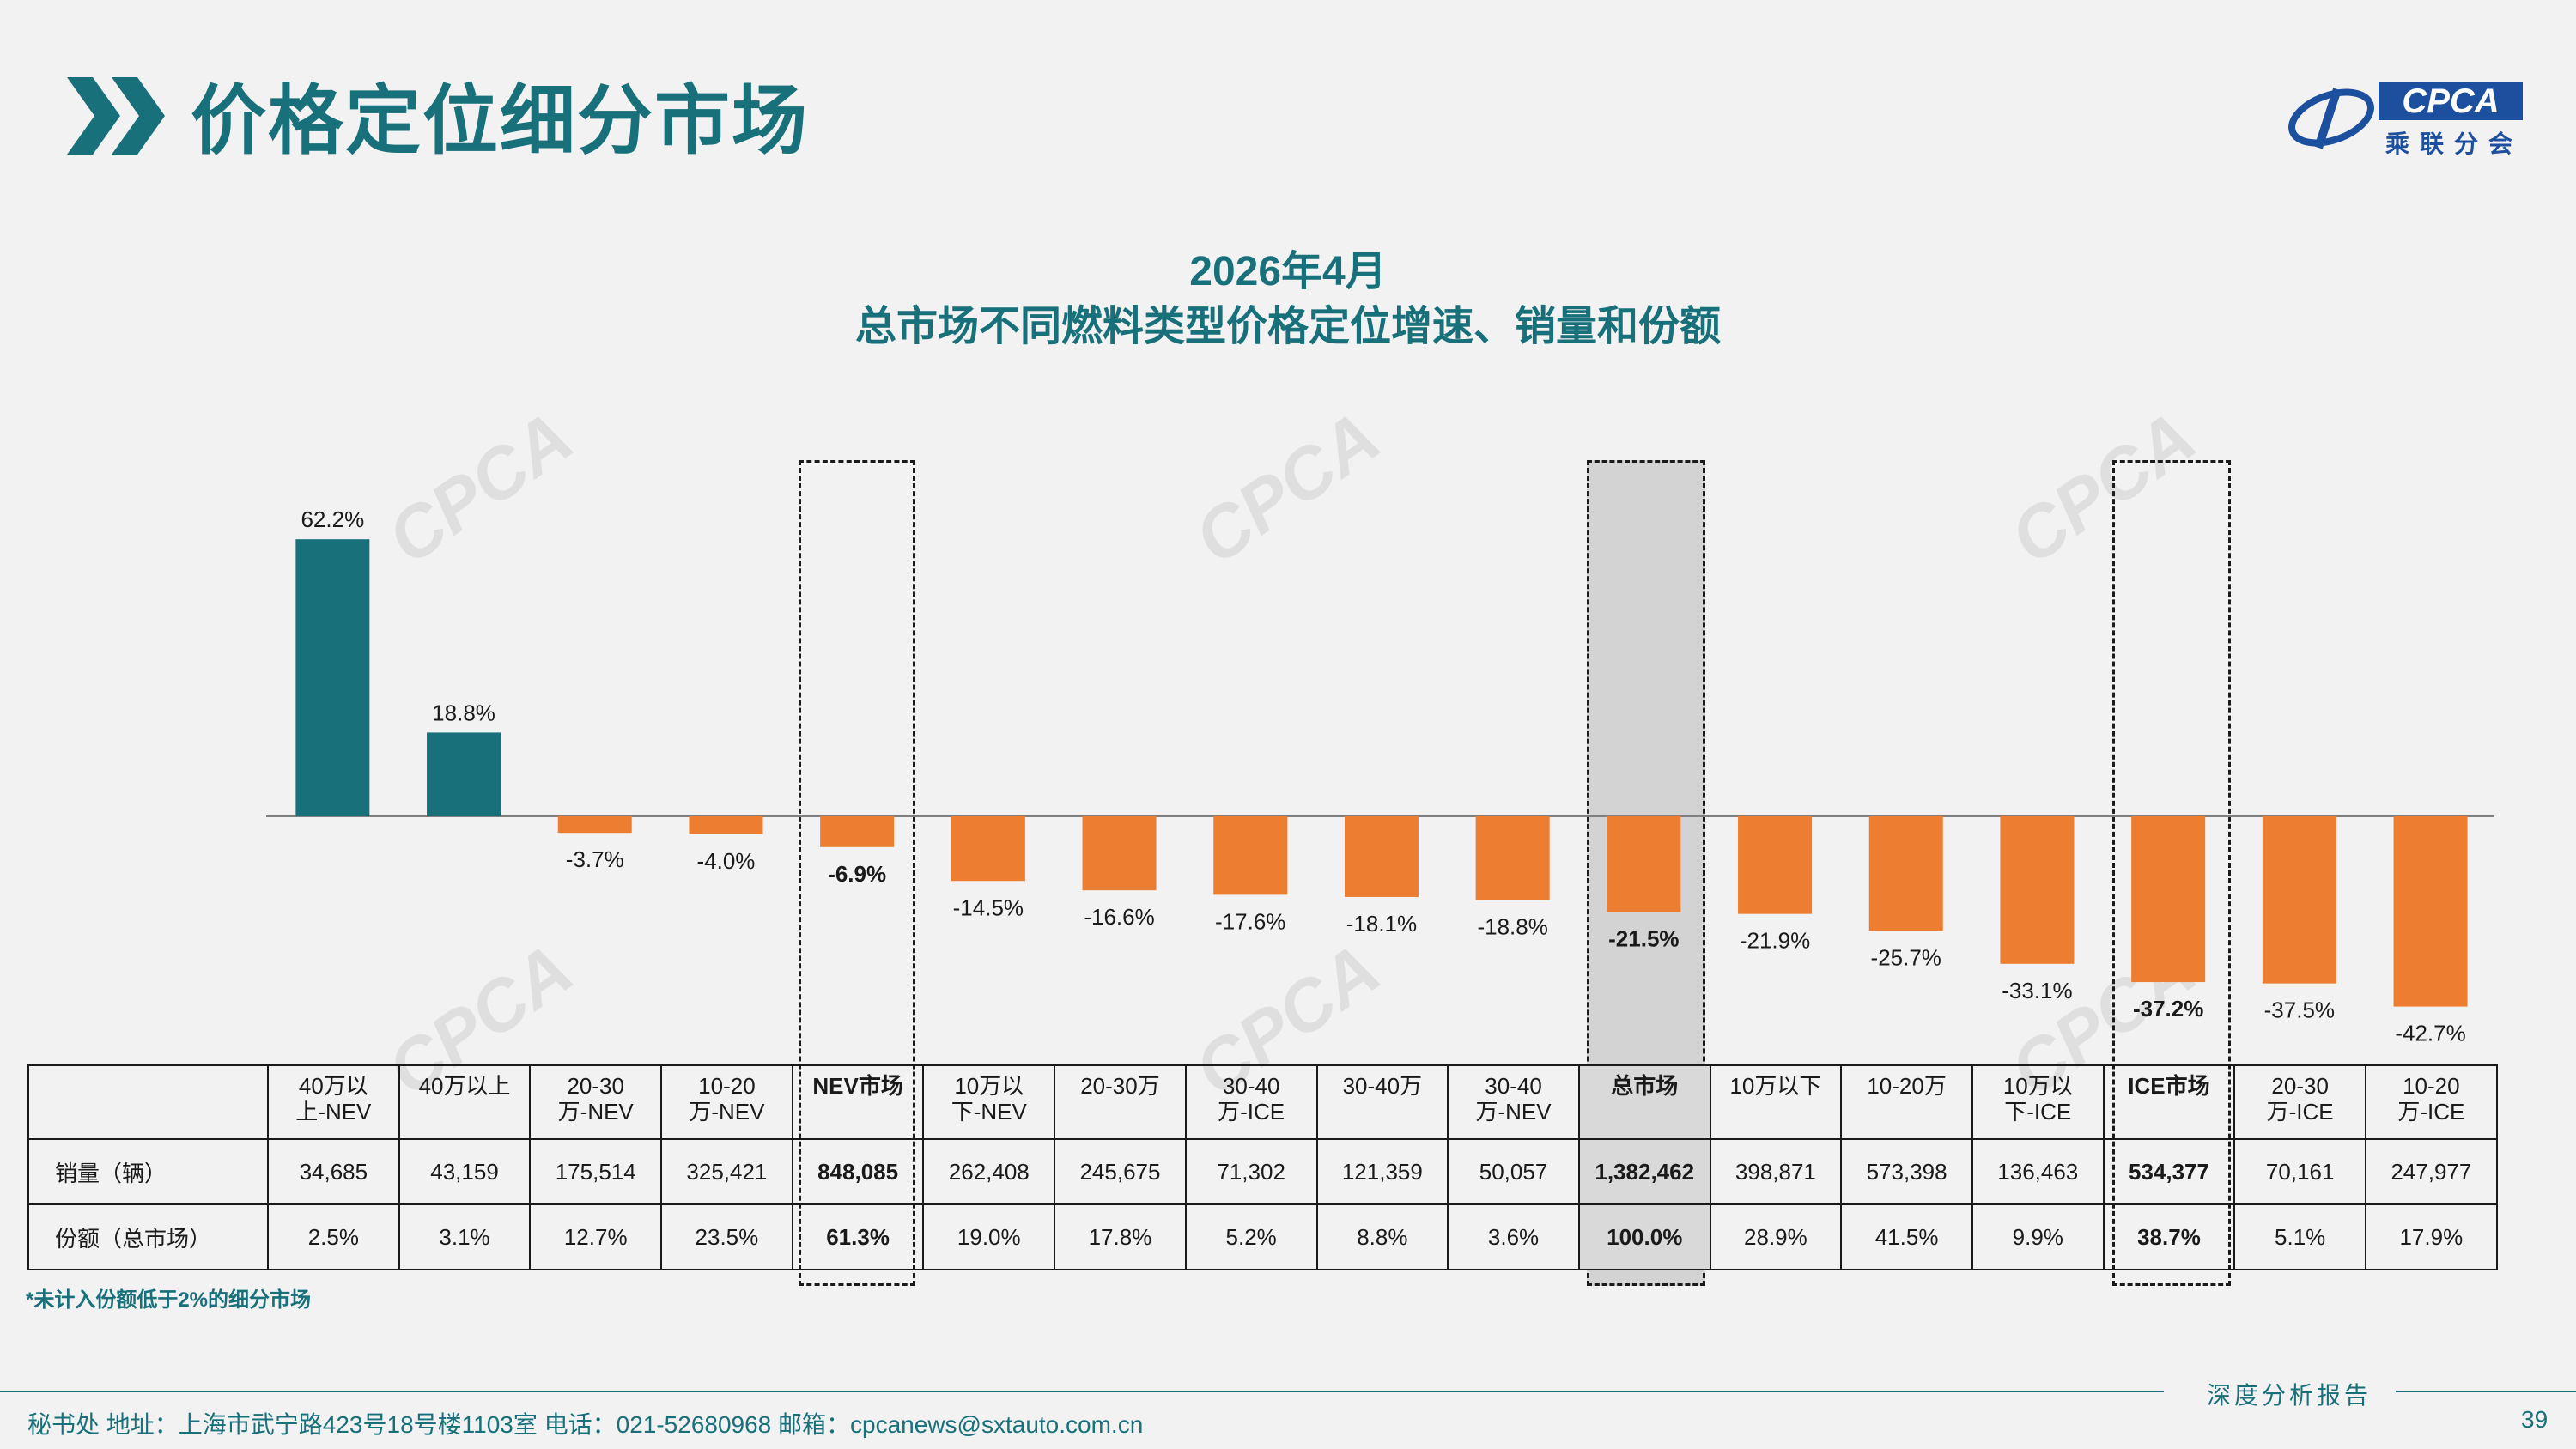  What do you see at coordinates (1513, 1171) in the screenshot?
I see `table-cell: 50,057` at bounding box center [1513, 1171].